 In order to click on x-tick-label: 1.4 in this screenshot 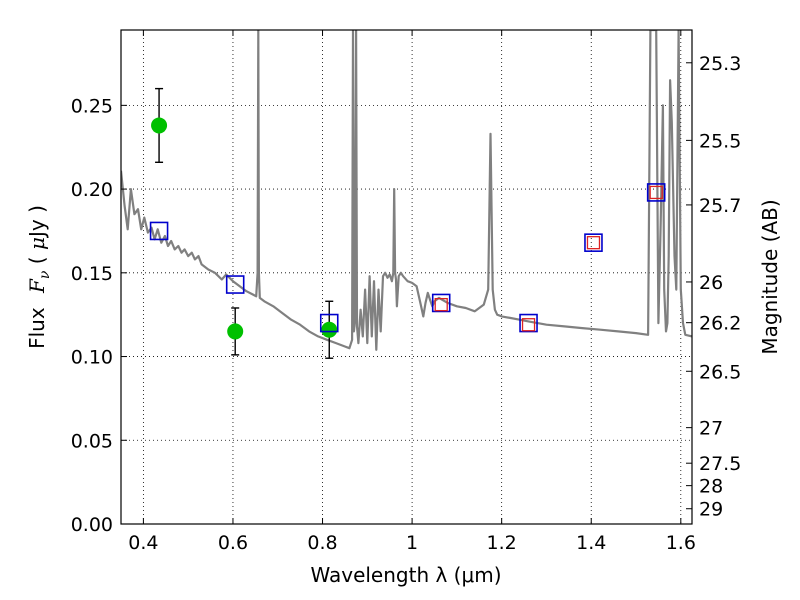, I will do `click(591, 543)`.